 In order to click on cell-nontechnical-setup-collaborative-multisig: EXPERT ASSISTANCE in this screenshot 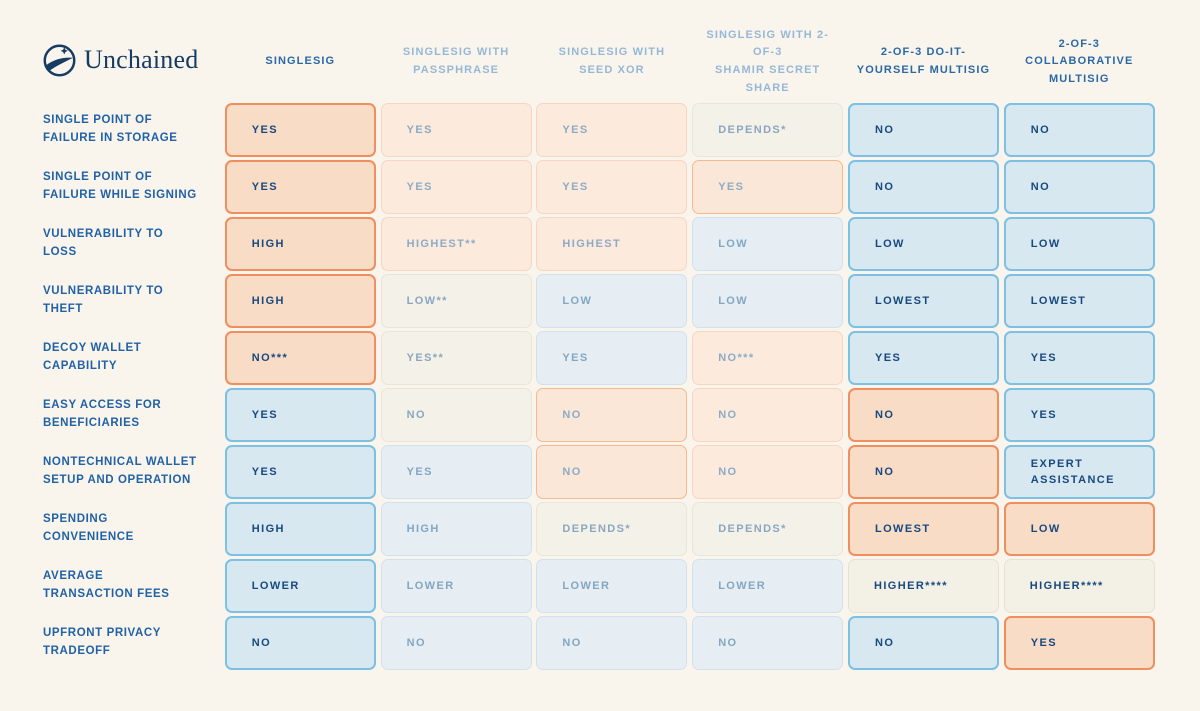, I will do `click(1079, 472)`.